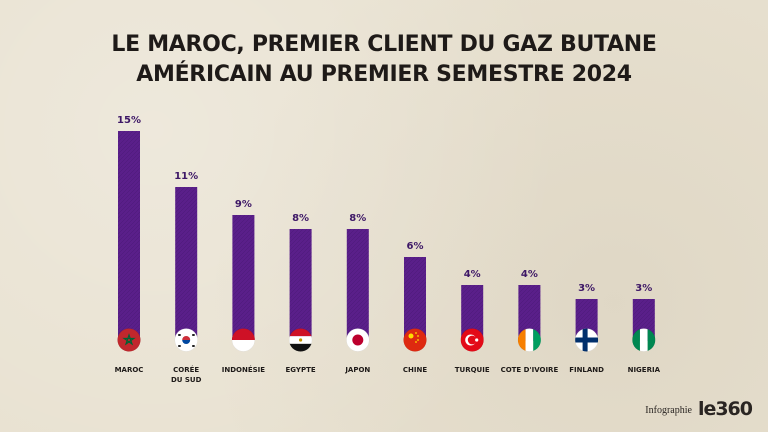 This screenshot has height=432, width=768. I want to click on category-label: NIGERIA, so click(644, 370).